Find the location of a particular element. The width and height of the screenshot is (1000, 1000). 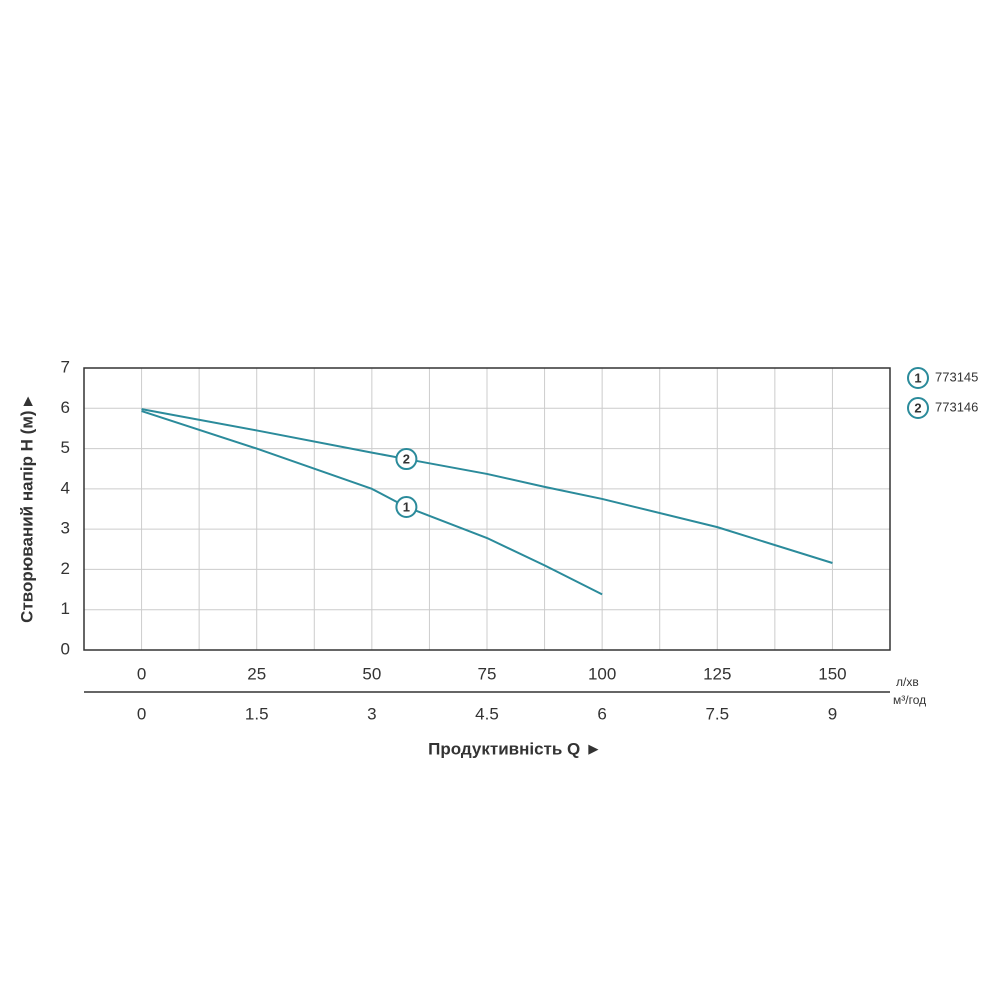

x-tick-label: 0 is located at coordinates (141, 673).